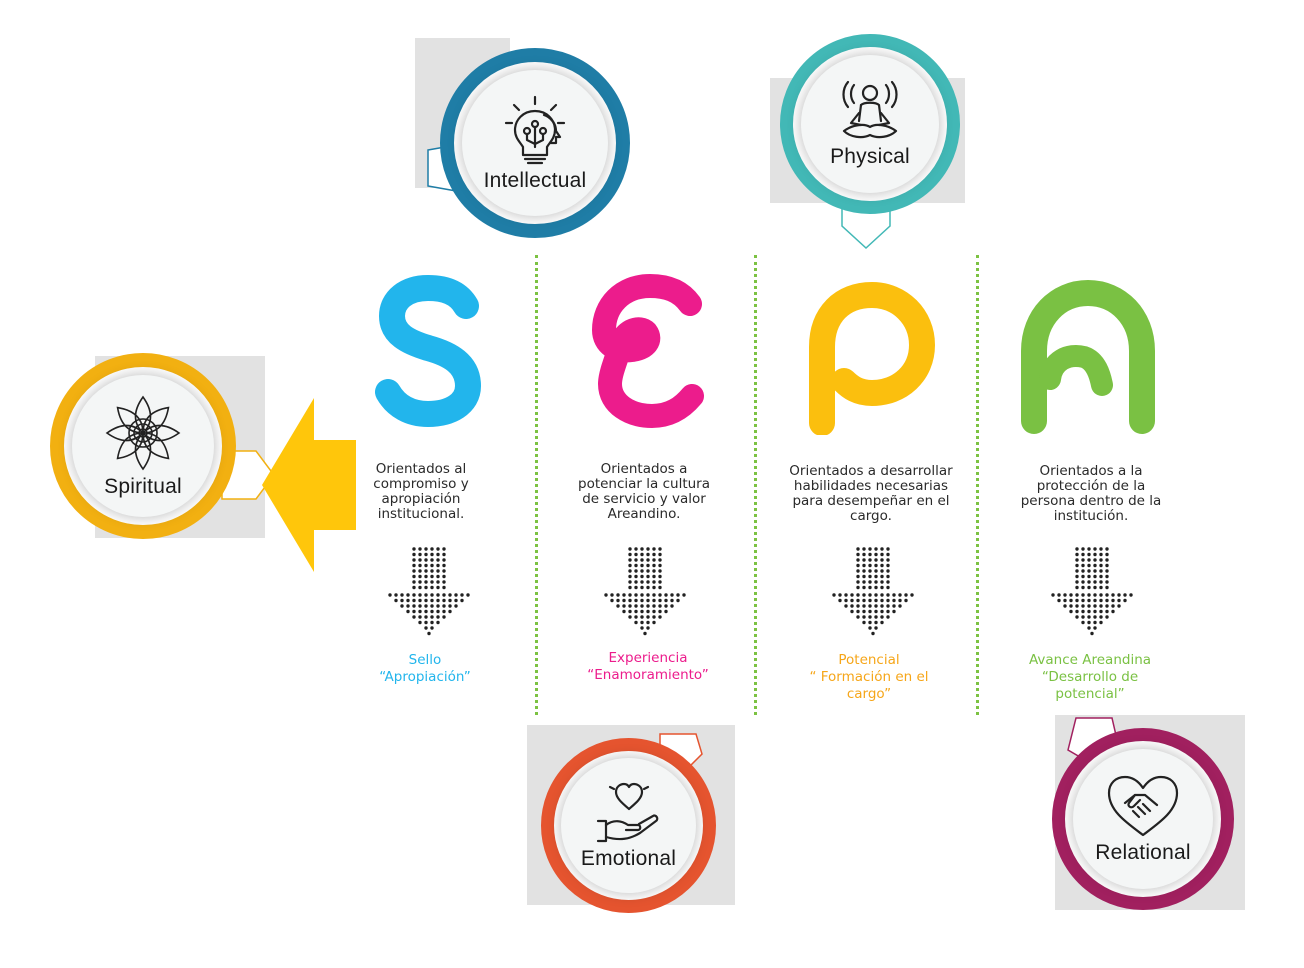 Image resolution: width=1304 pixels, height=968 pixels. What do you see at coordinates (535, 180) in the screenshot?
I see `intellectual-label: Intellectual` at bounding box center [535, 180].